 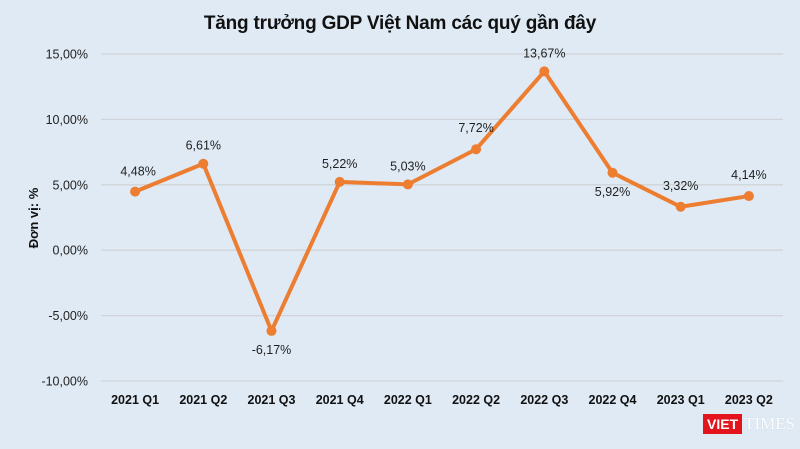 I want to click on y-tick-label: 15,00%, so click(x=67, y=55).